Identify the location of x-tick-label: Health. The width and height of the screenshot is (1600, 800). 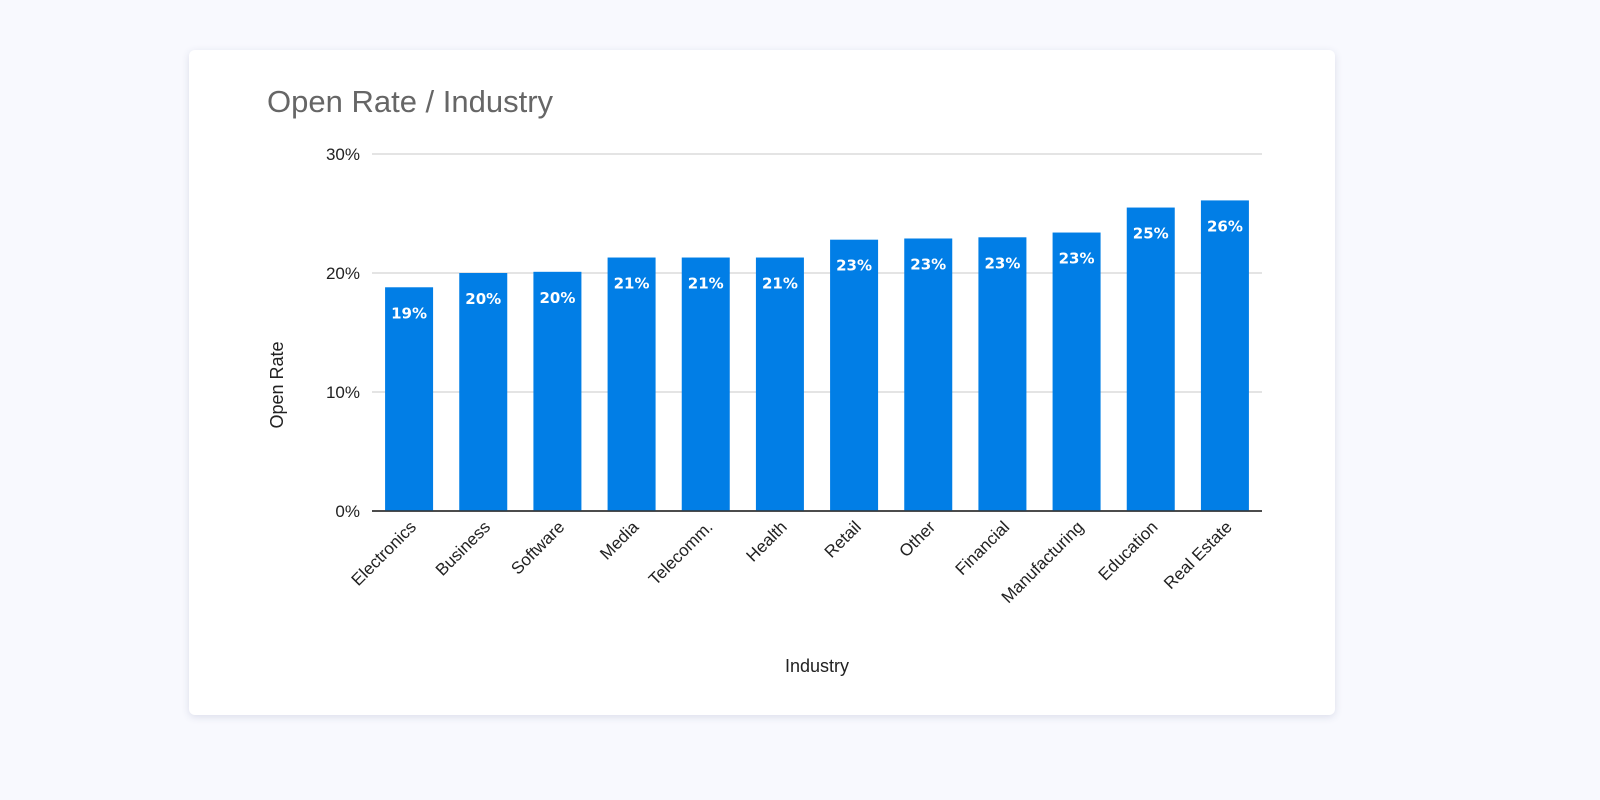
(767, 541).